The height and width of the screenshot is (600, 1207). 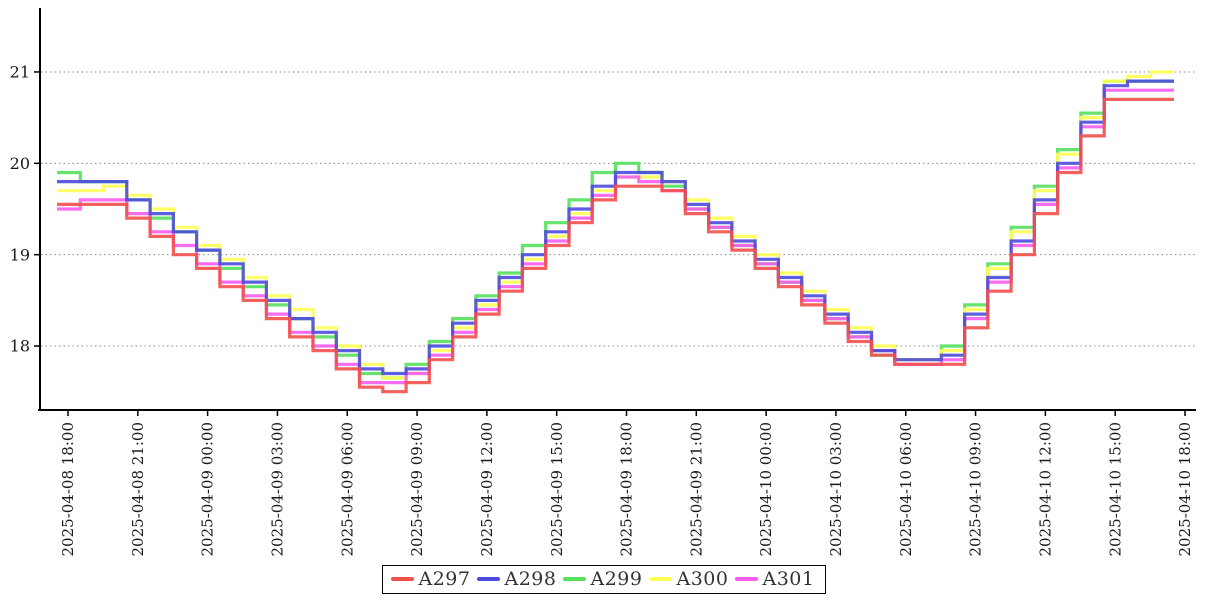 What do you see at coordinates (347, 489) in the screenshot?
I see `x-tick-label: 2025-04-09 06:00` at bounding box center [347, 489].